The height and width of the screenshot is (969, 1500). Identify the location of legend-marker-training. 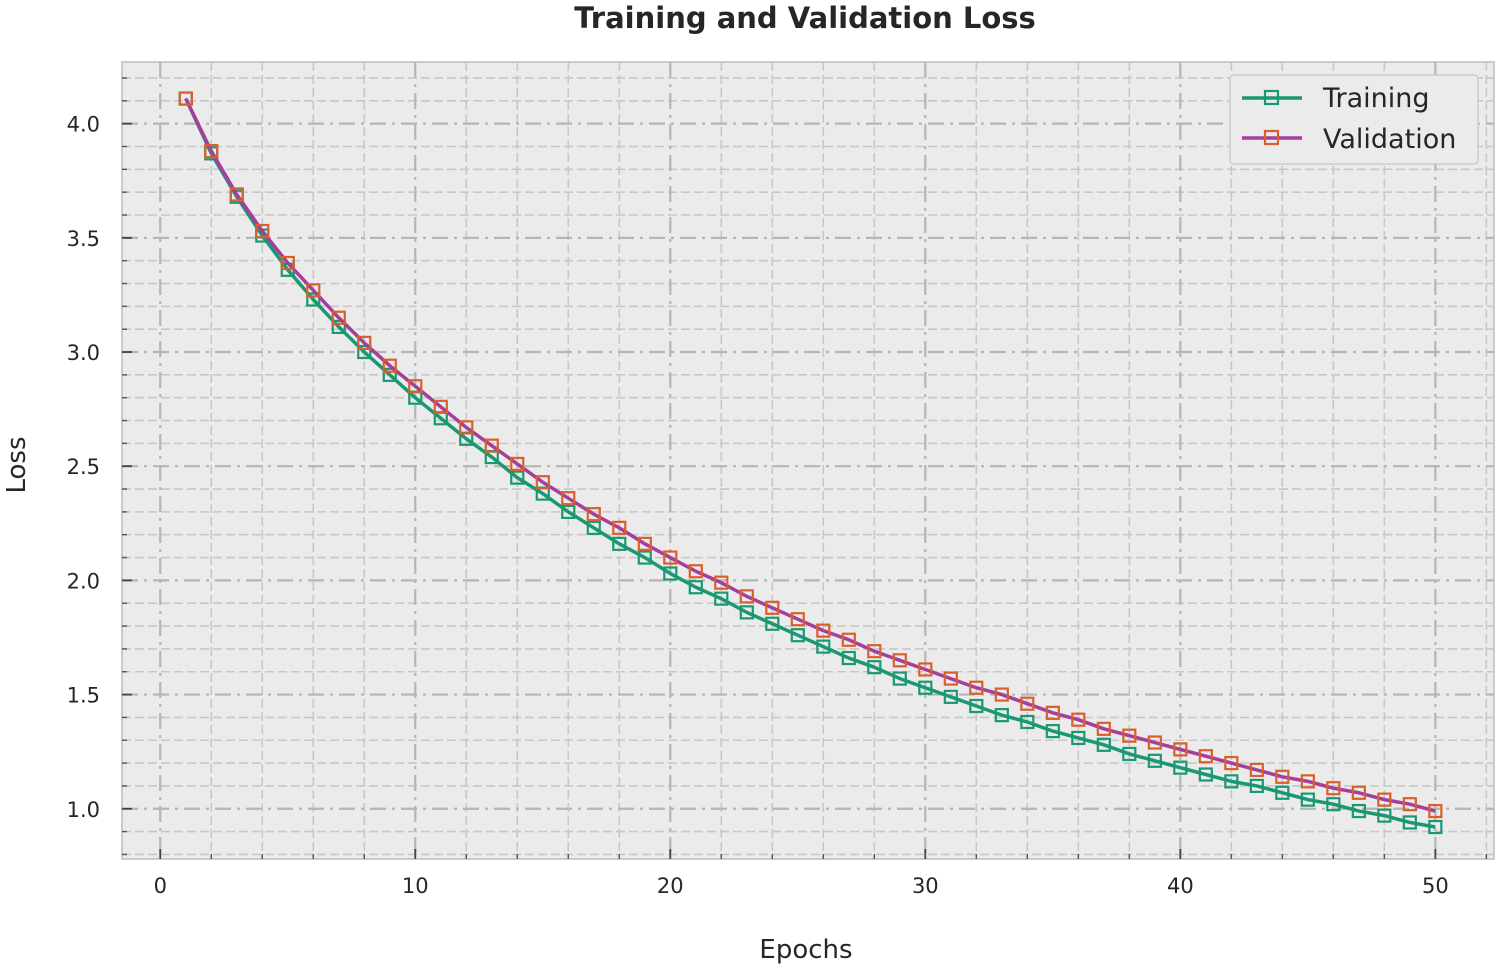
(1271, 97).